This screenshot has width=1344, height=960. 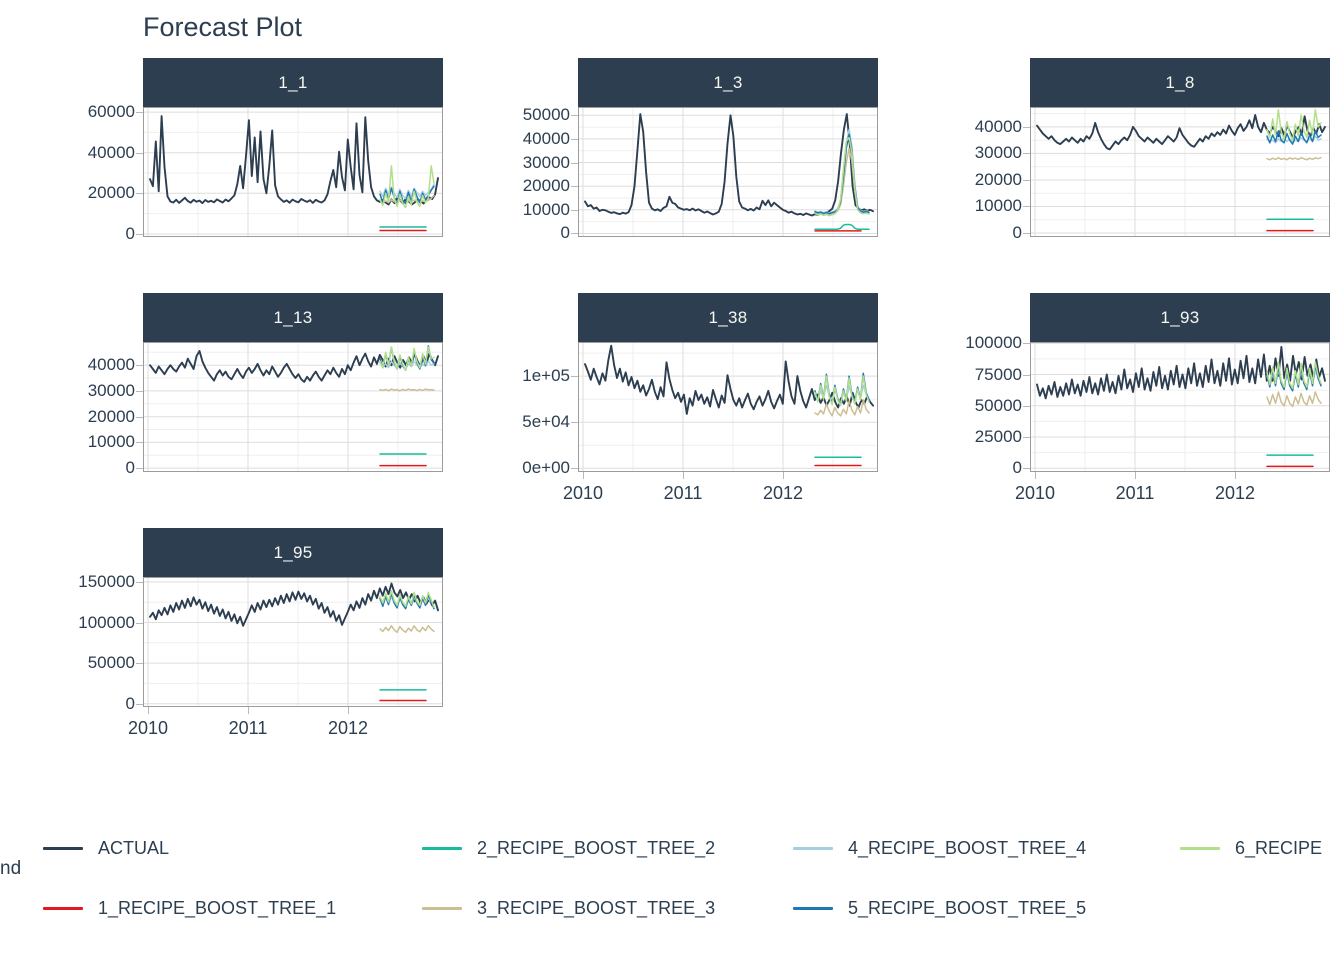 I want to click on legend-label: 5_RECIPE_BOOST_TREE_5, so click(x=967, y=907).